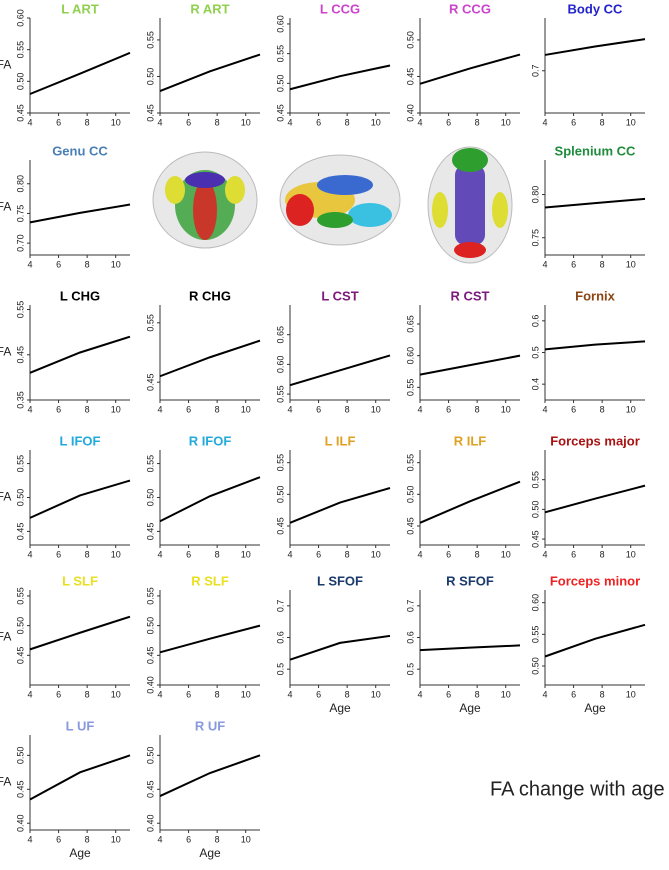  What do you see at coordinates (596, 8) in the screenshot?
I see `panel-title: Body CC` at bounding box center [596, 8].